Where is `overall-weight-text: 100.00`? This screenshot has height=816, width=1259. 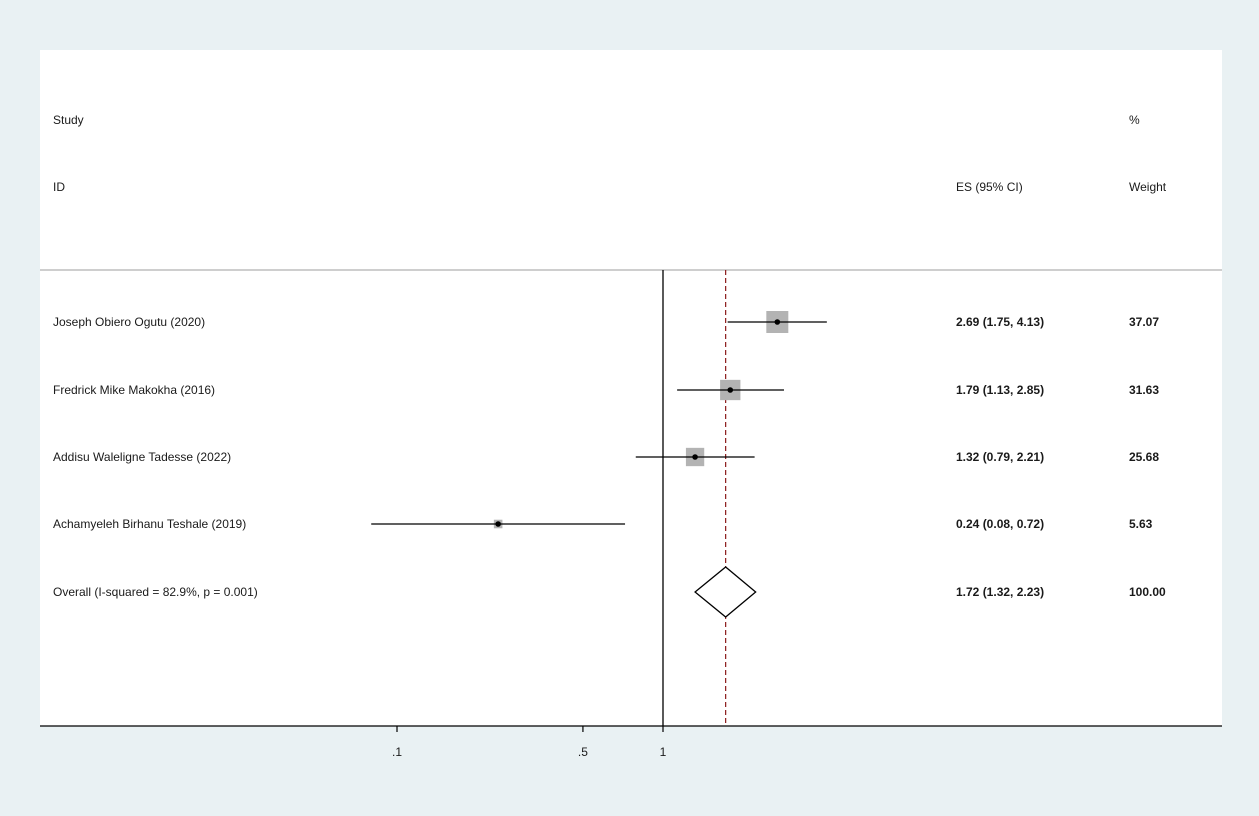 overall-weight-text: 100.00 is located at coordinates (1147, 592).